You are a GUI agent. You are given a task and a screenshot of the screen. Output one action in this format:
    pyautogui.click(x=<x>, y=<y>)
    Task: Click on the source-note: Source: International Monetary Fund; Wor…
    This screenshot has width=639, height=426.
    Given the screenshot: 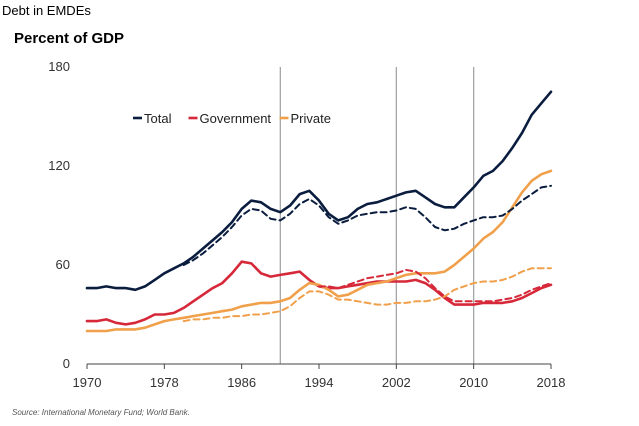 What is the action you would take?
    pyautogui.click(x=101, y=412)
    